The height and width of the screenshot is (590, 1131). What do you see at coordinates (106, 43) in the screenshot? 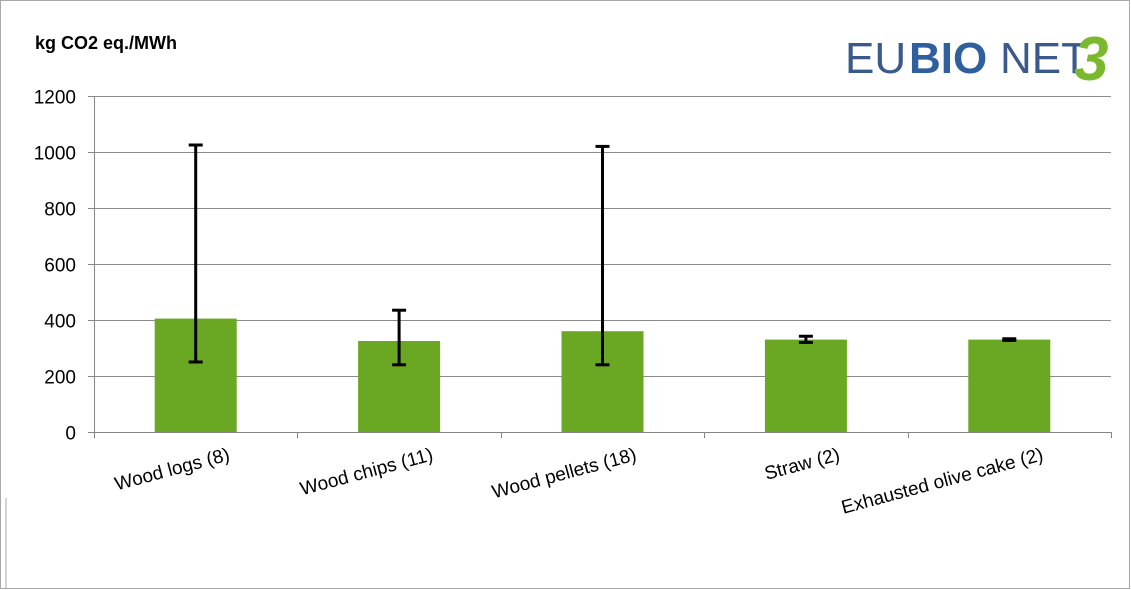
I see `y-axis-title: kg CO2 eq./MWh` at bounding box center [106, 43].